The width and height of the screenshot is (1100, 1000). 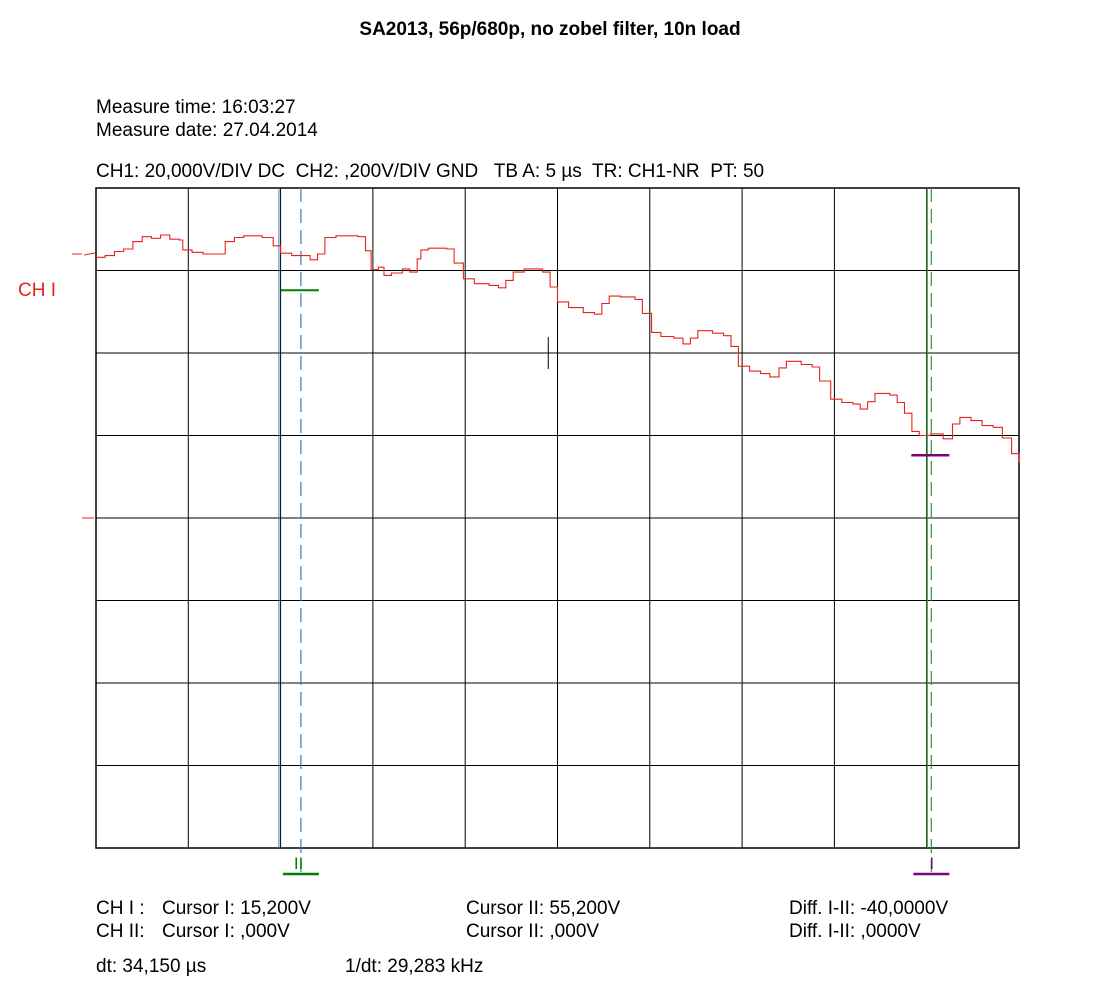 What do you see at coordinates (120, 908) in the screenshot?
I see `ch1-label: CH I :` at bounding box center [120, 908].